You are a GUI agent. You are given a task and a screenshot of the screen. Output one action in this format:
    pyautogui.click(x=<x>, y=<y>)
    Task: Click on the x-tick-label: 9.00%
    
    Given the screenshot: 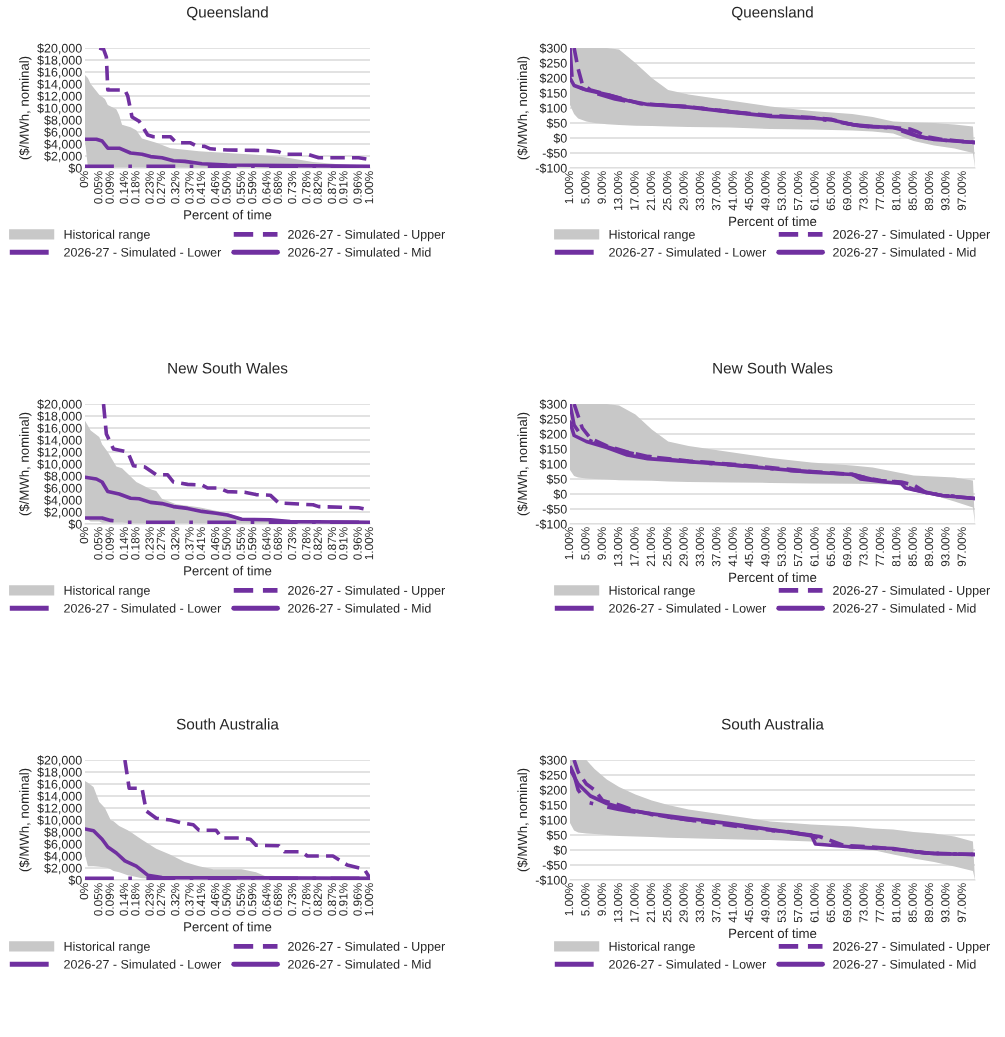 What is the action you would take?
    pyautogui.click(x=601, y=899)
    